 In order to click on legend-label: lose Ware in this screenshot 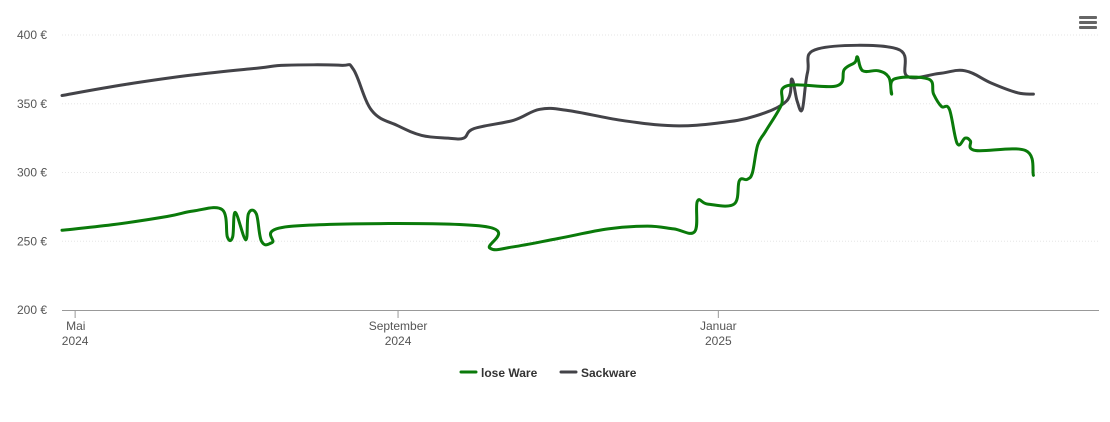, I will do `click(509, 373)`.